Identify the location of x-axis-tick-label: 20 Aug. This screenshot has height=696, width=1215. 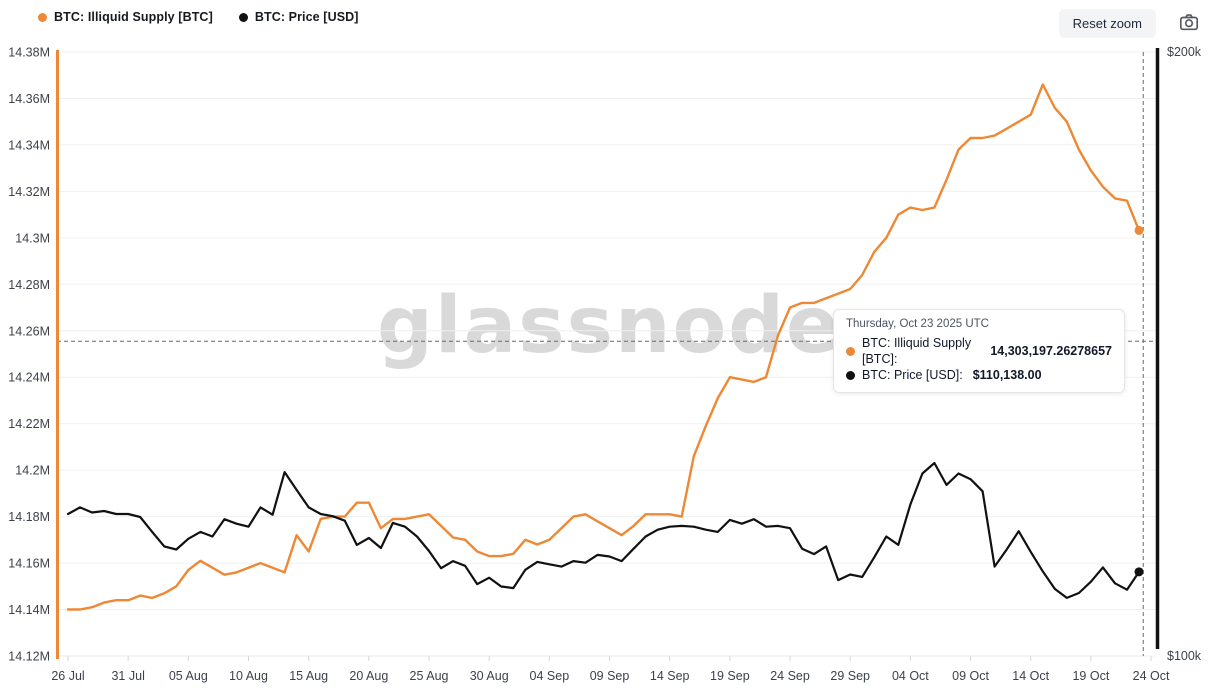
(368, 676).